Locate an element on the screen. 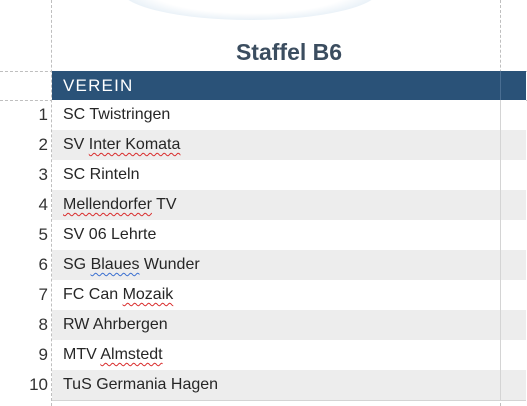 The height and width of the screenshot is (406, 527). table-row: 7 FC Can Mozaik is located at coordinates (263, 295).